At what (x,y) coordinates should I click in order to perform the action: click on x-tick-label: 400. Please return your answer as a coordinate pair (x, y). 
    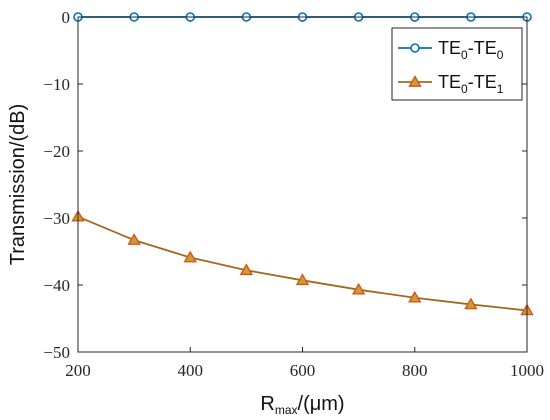
    Looking at the image, I should click on (191, 370).